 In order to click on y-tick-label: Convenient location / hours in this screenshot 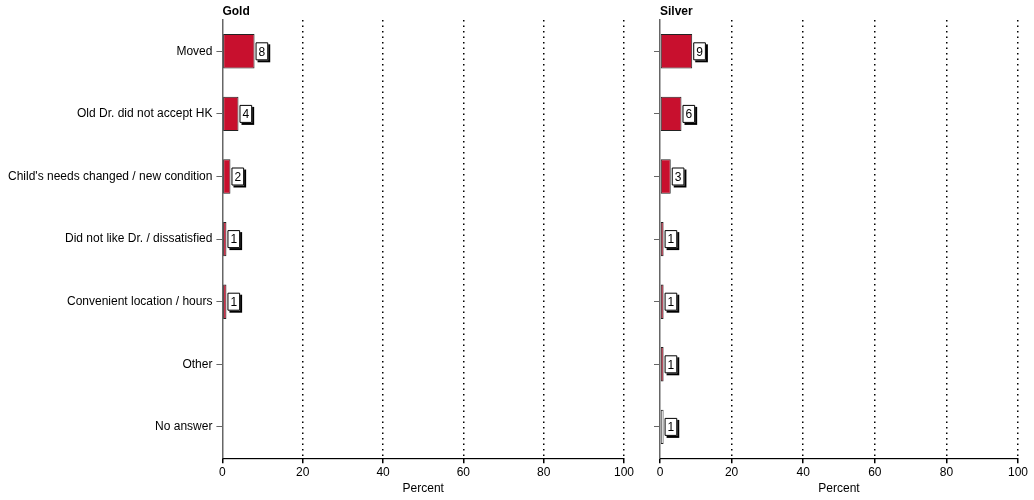, I will do `click(139, 301)`.